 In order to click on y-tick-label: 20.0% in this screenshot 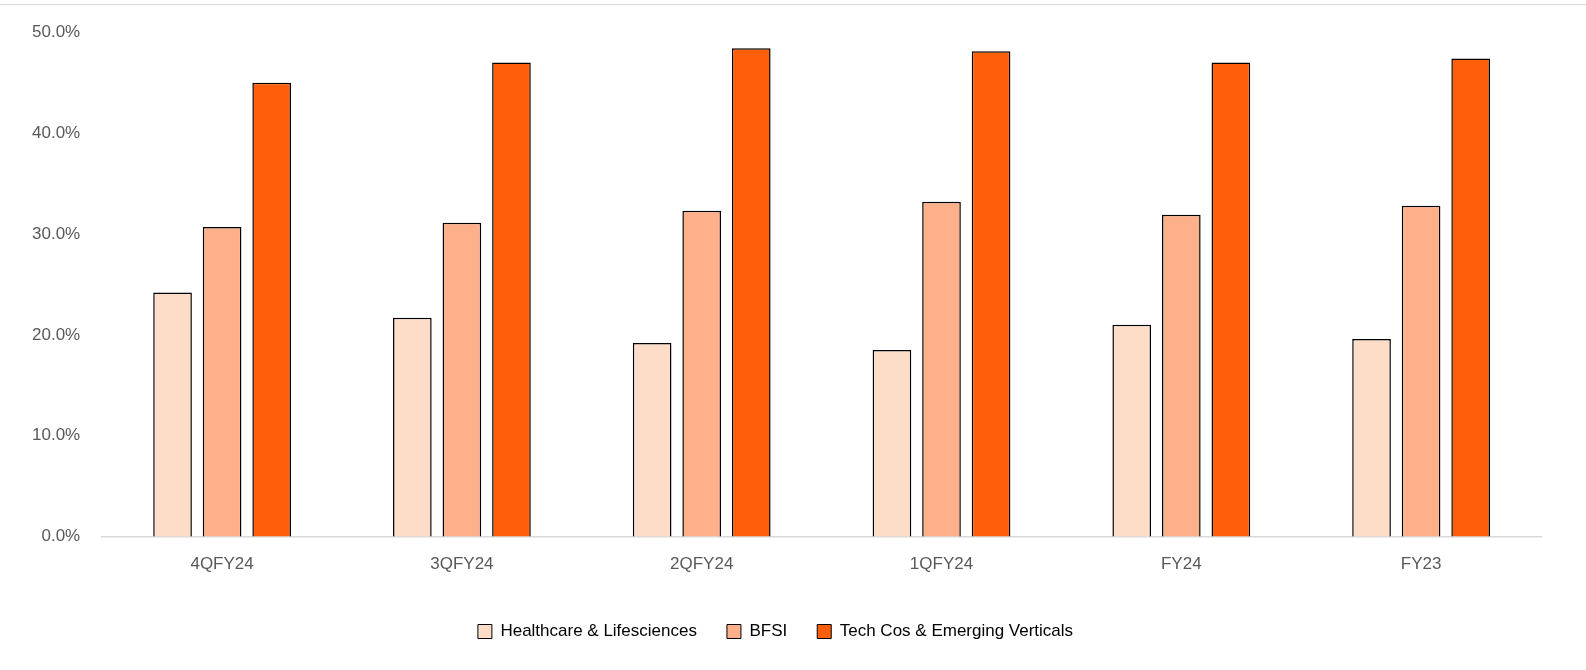, I will do `click(56, 334)`.